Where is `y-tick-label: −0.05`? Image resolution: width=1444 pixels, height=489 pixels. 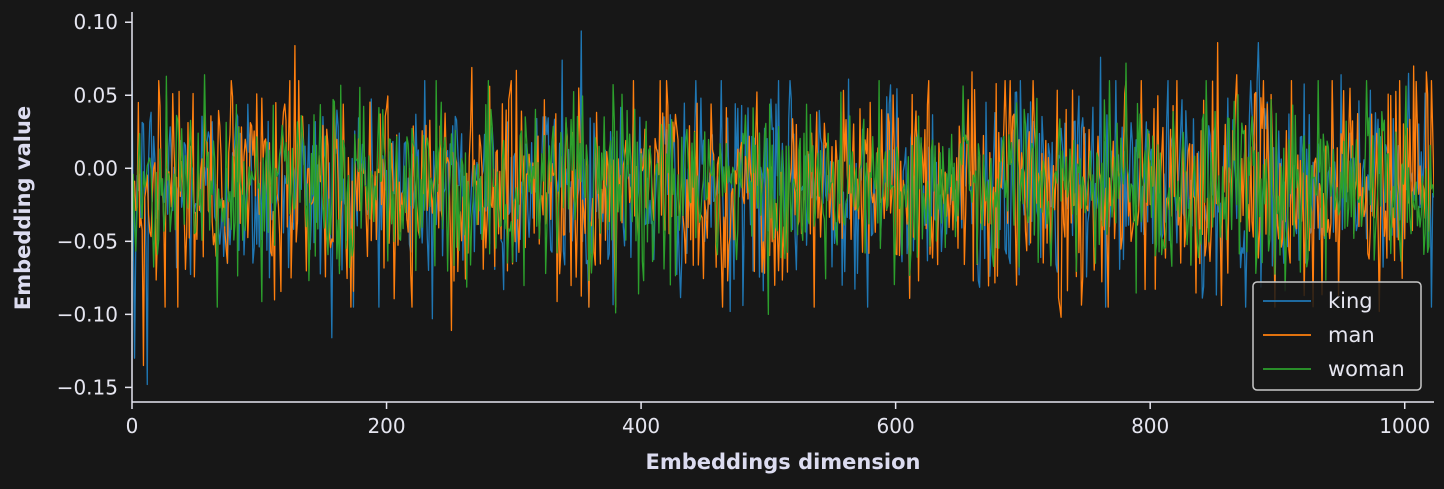 y-tick-label: −0.05 is located at coordinates (87, 241).